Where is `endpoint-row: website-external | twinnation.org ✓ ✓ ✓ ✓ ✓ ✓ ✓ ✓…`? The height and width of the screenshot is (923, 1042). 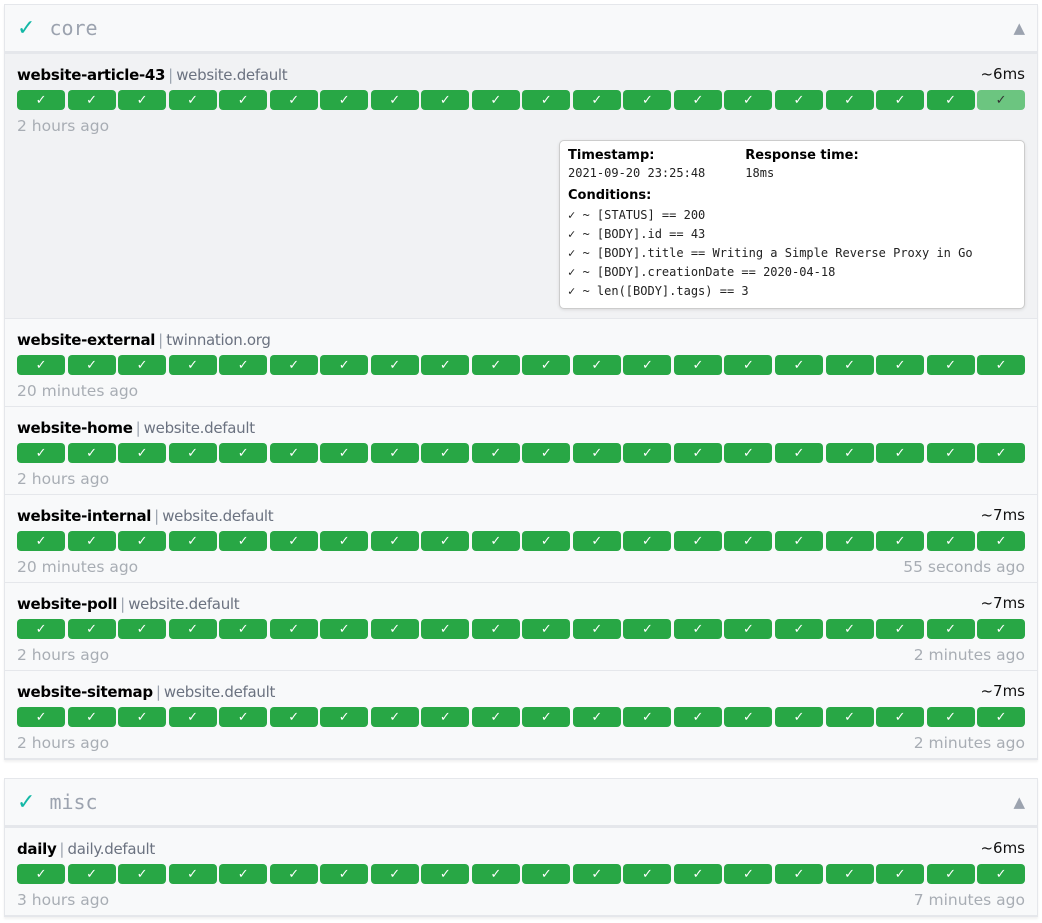 endpoint-row: website-external | twinnation.org ✓ ✓ ✓ ✓ ✓ ✓ ✓ ✓… is located at coordinates (521, 363).